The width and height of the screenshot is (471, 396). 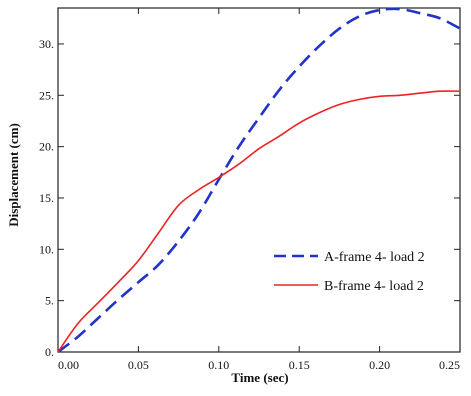 I want to click on x-tick-label: 0.05, so click(x=138, y=365).